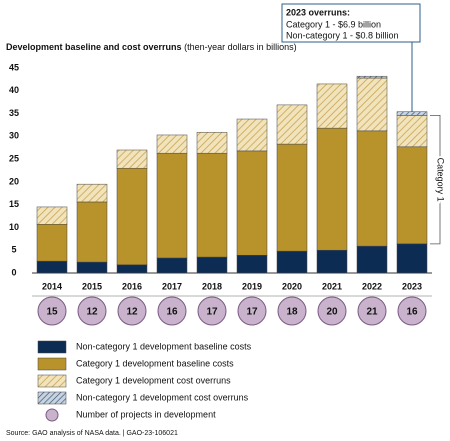 The height and width of the screenshot is (441, 450). I want to click on y-tick-label: 40, so click(14, 90).